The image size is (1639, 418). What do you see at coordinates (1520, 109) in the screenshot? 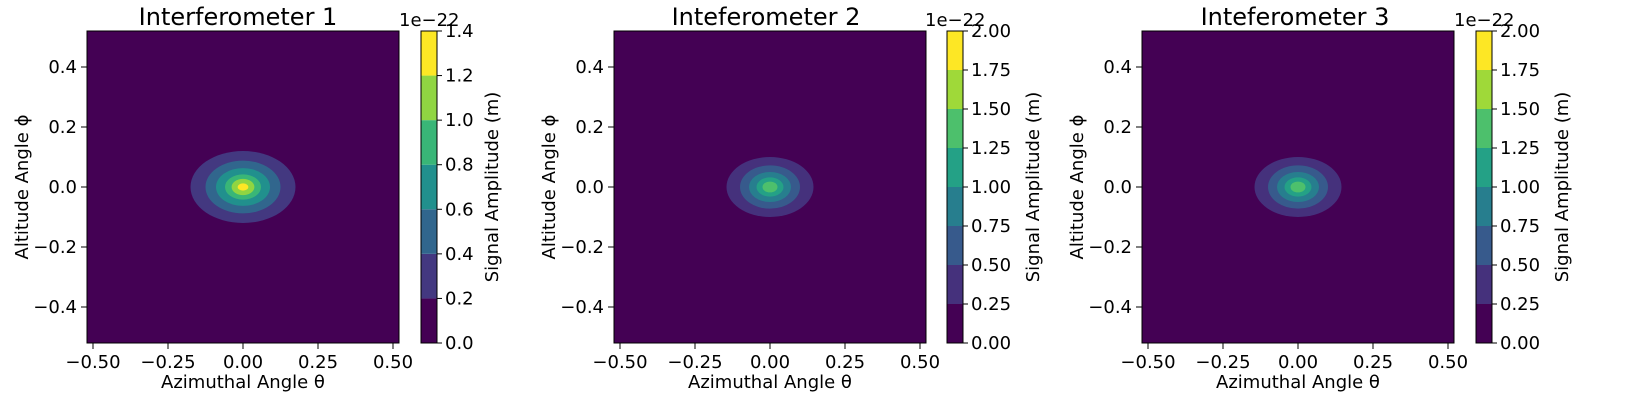
I see `colorbar-tick-label: 1.50` at bounding box center [1520, 109].